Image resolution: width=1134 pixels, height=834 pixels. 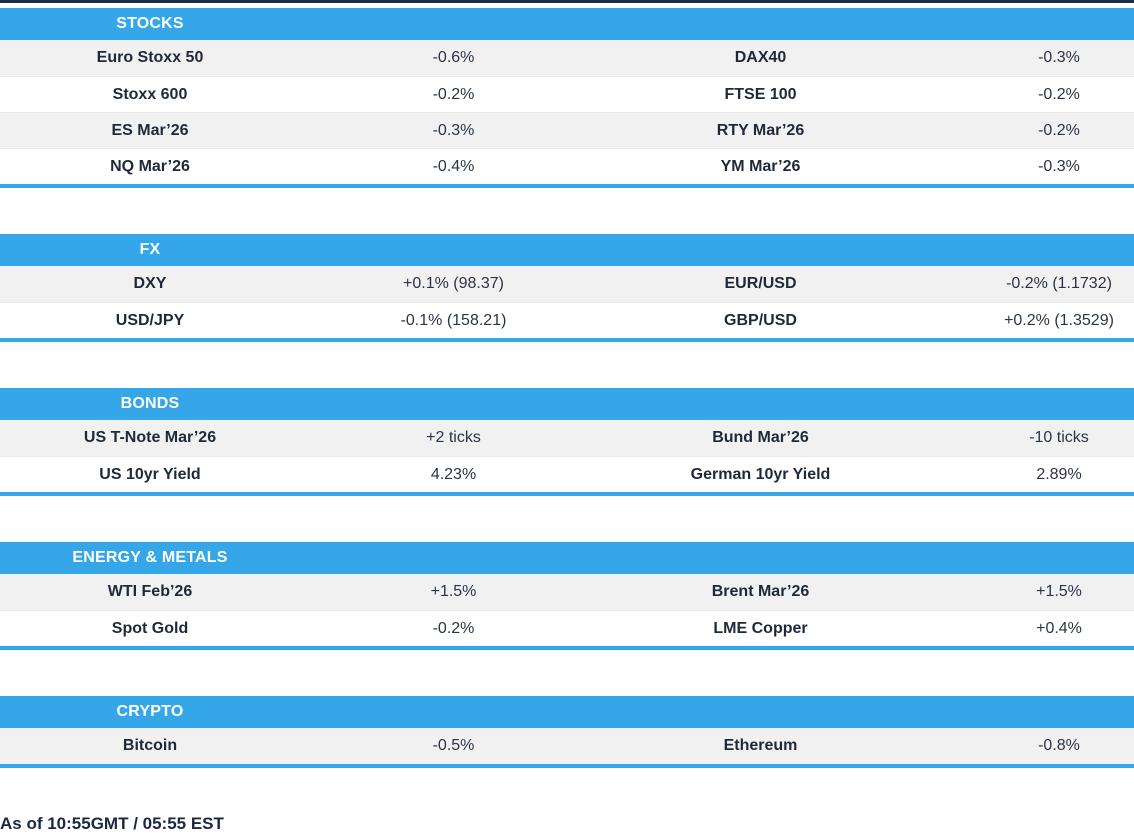 I want to click on instrument-value: +0.4%, so click(x=1059, y=628).